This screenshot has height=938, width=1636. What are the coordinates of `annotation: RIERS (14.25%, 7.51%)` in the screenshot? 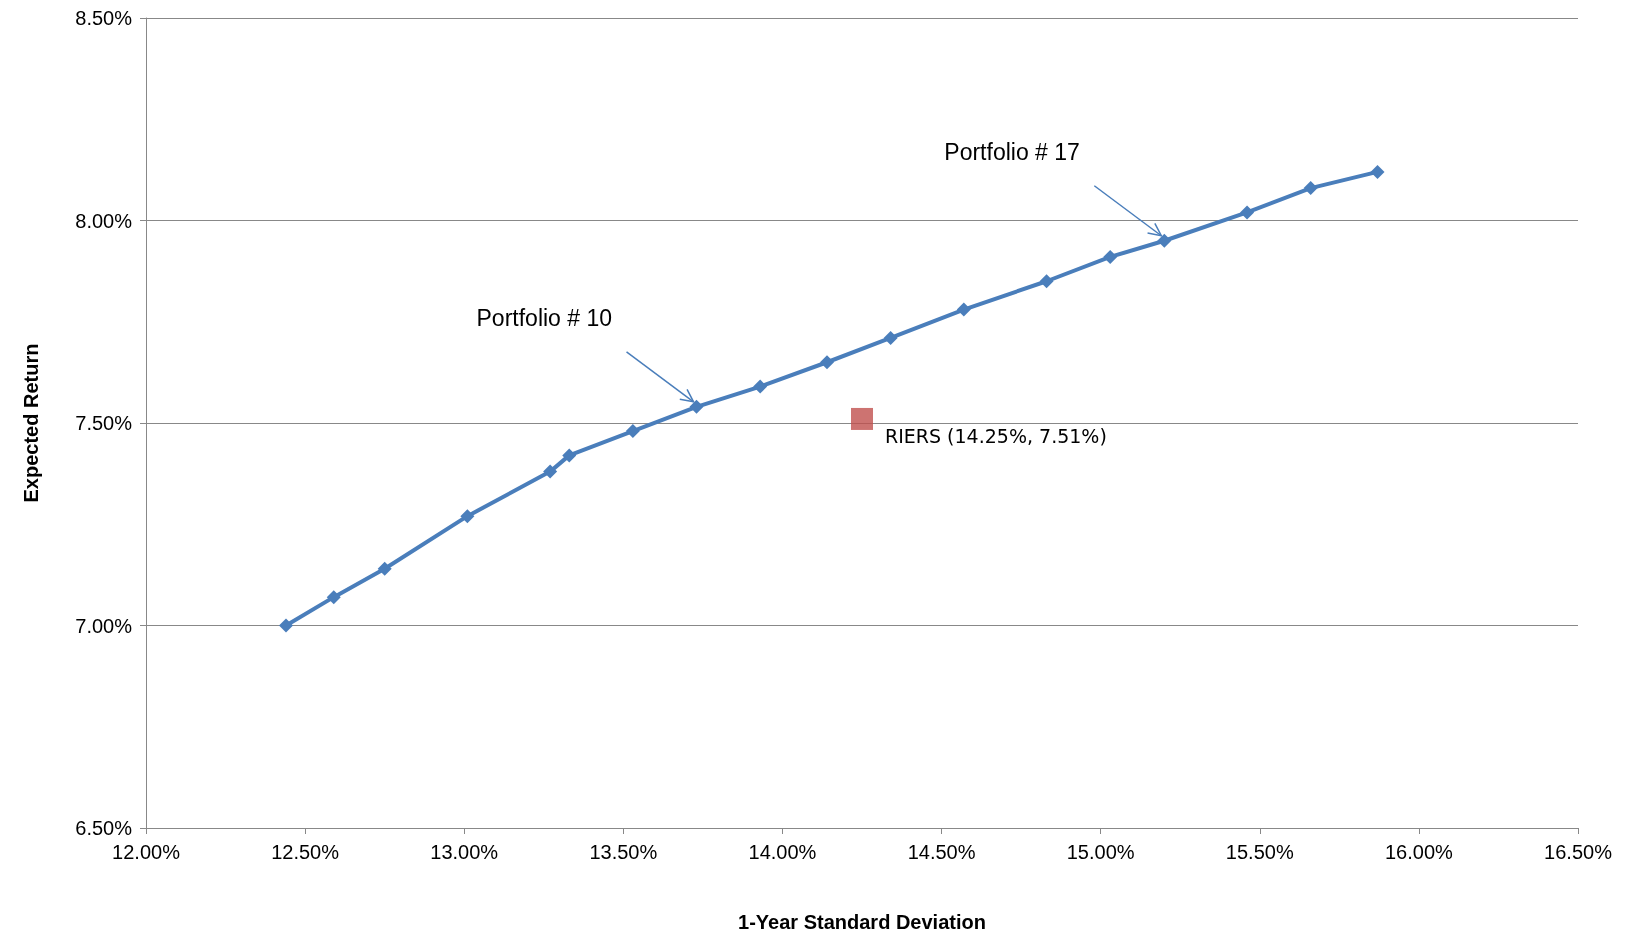 It's located at (996, 436).